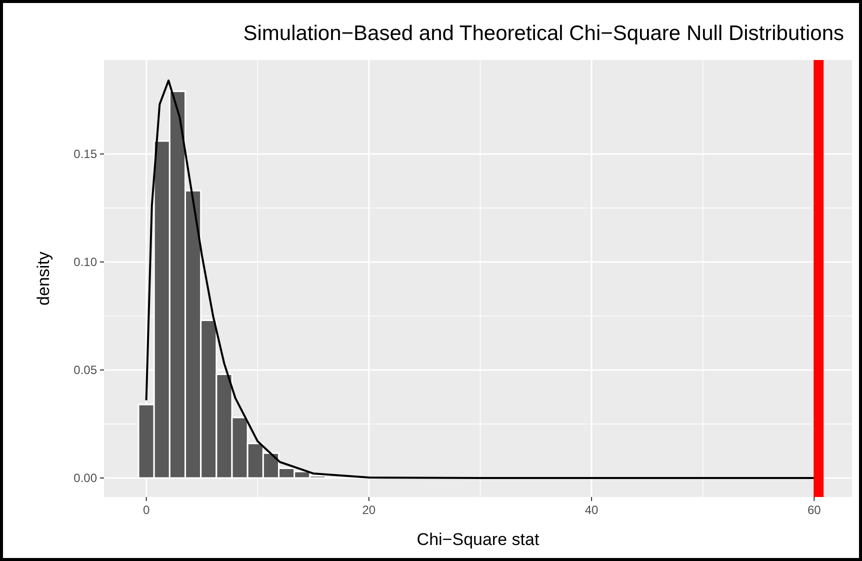  What do you see at coordinates (86, 369) in the screenshot?
I see `y-tick-label: 0.05` at bounding box center [86, 369].